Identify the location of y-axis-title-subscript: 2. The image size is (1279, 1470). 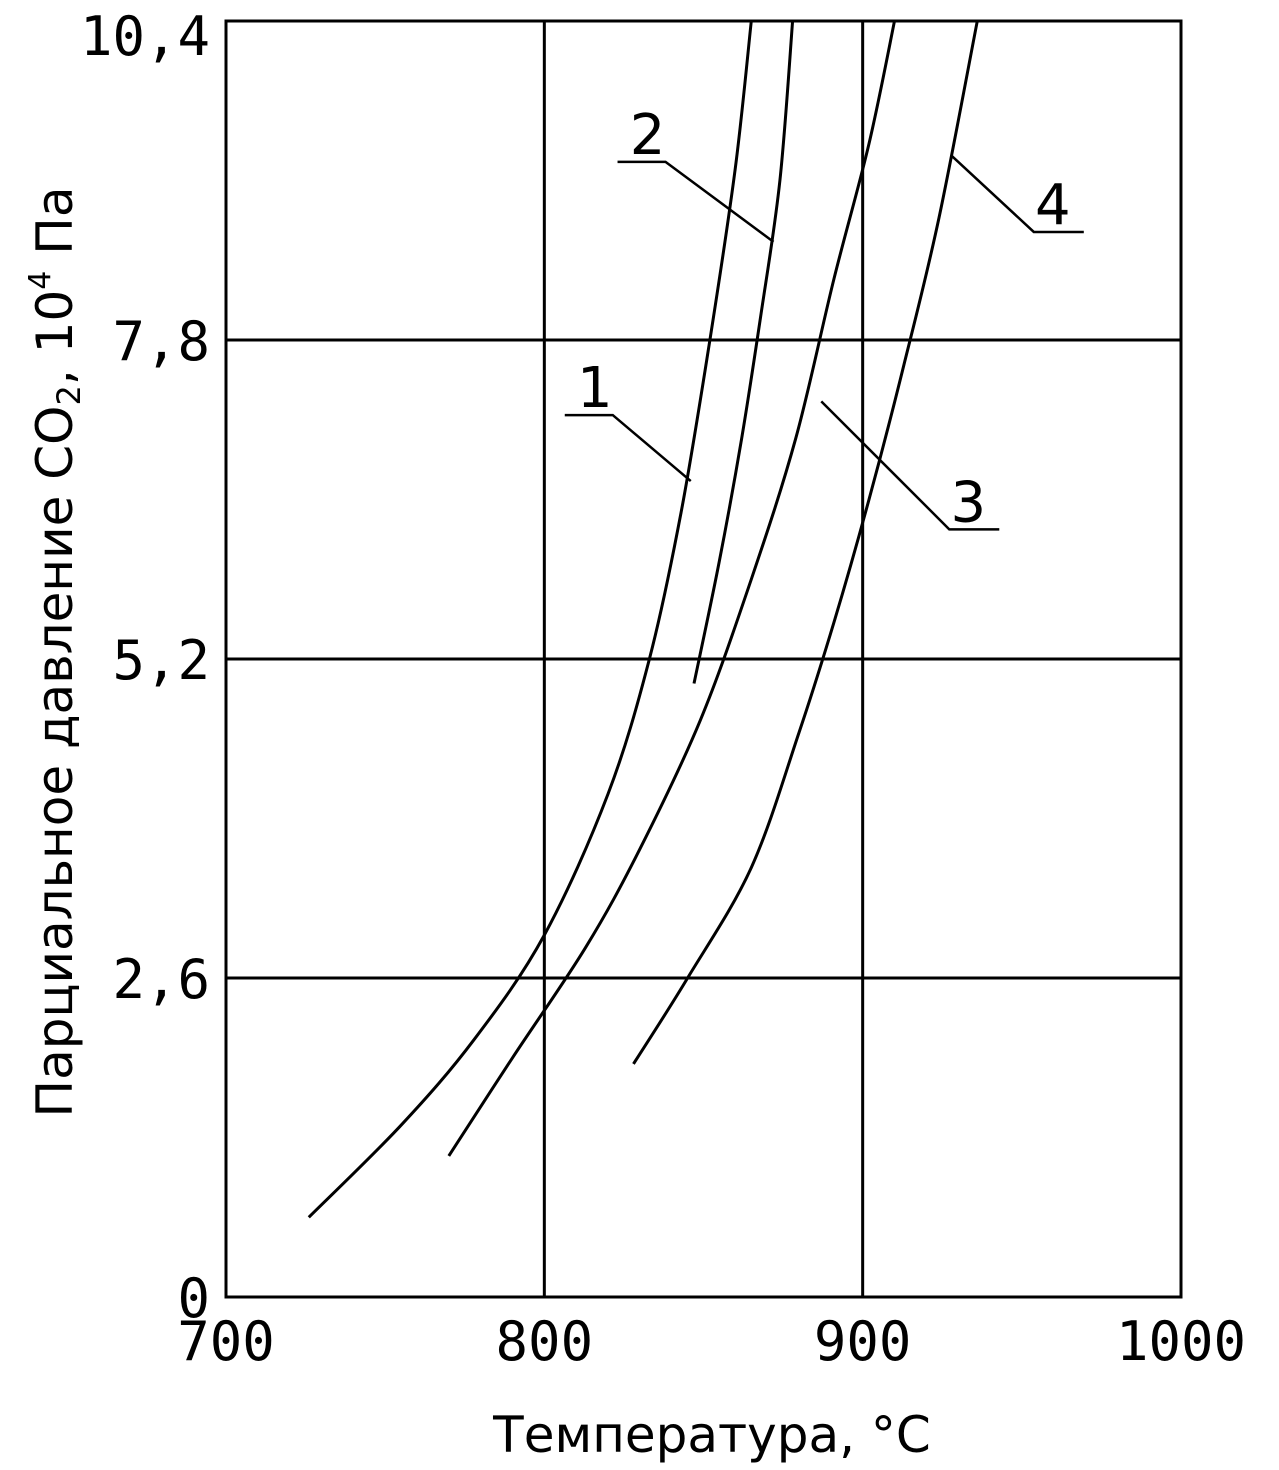
(69, 395).